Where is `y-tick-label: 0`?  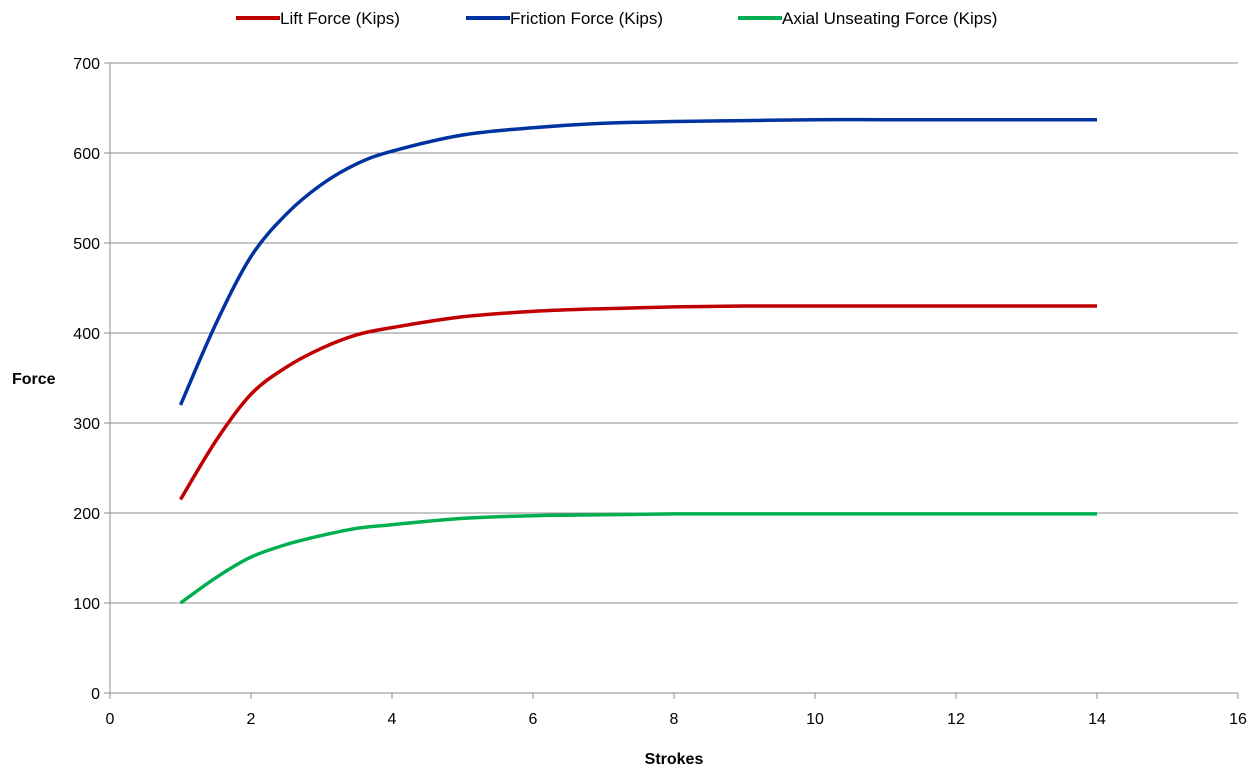
y-tick-label: 0 is located at coordinates (95, 694).